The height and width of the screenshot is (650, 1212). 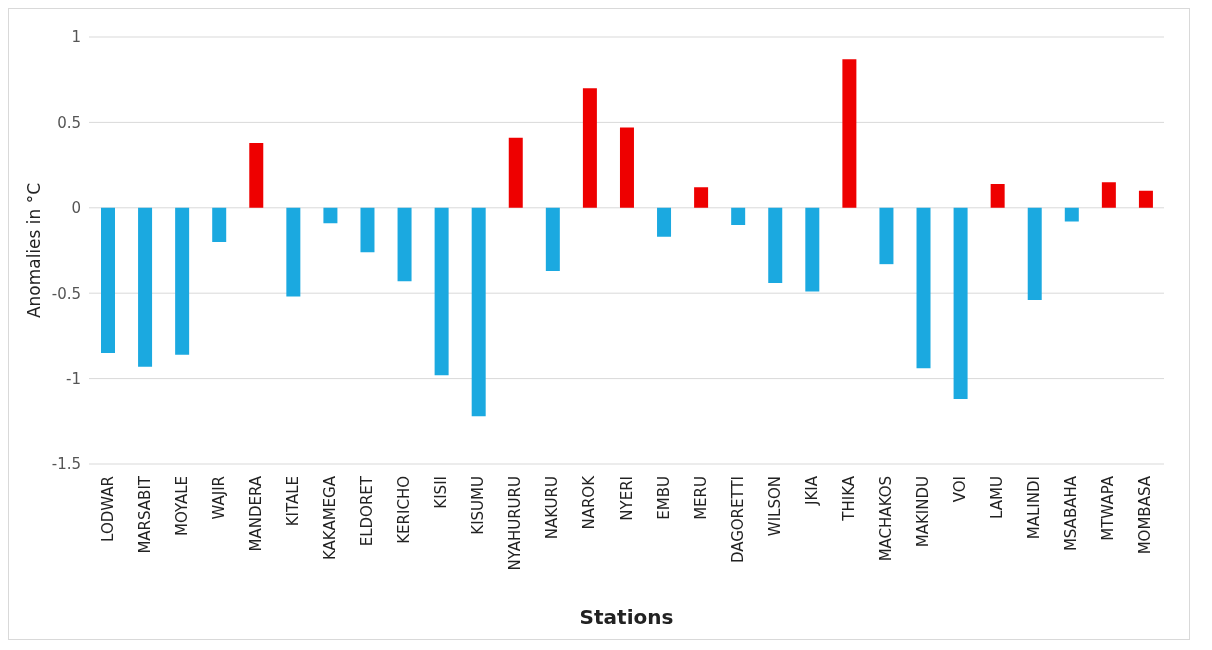 What do you see at coordinates (181, 506) in the screenshot?
I see `x-tick-label: MOYALE` at bounding box center [181, 506].